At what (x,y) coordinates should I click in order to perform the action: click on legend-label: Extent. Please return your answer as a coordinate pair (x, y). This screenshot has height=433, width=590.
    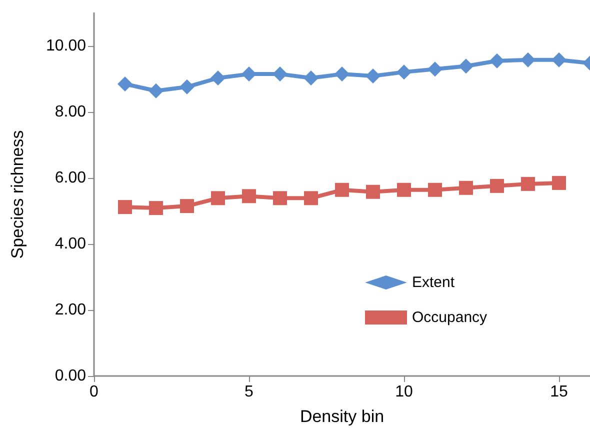
    Looking at the image, I should click on (434, 282).